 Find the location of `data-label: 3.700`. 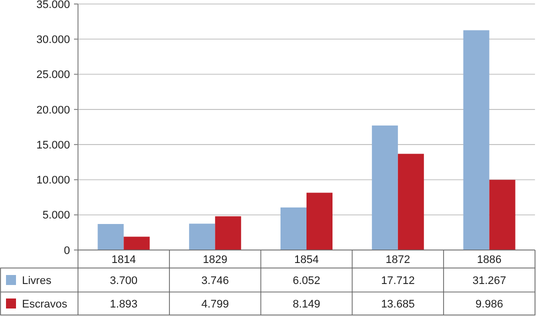

data-label: 3.700 is located at coordinates (124, 280).